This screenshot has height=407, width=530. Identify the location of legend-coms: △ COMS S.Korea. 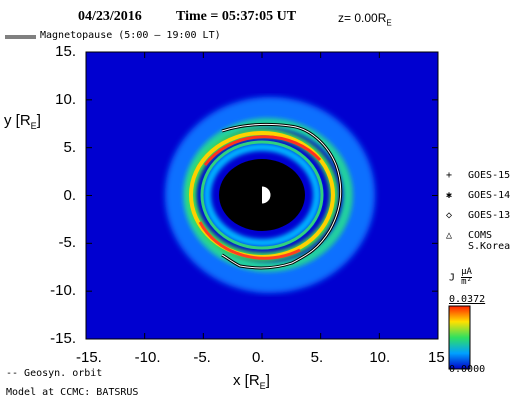
(478, 241).